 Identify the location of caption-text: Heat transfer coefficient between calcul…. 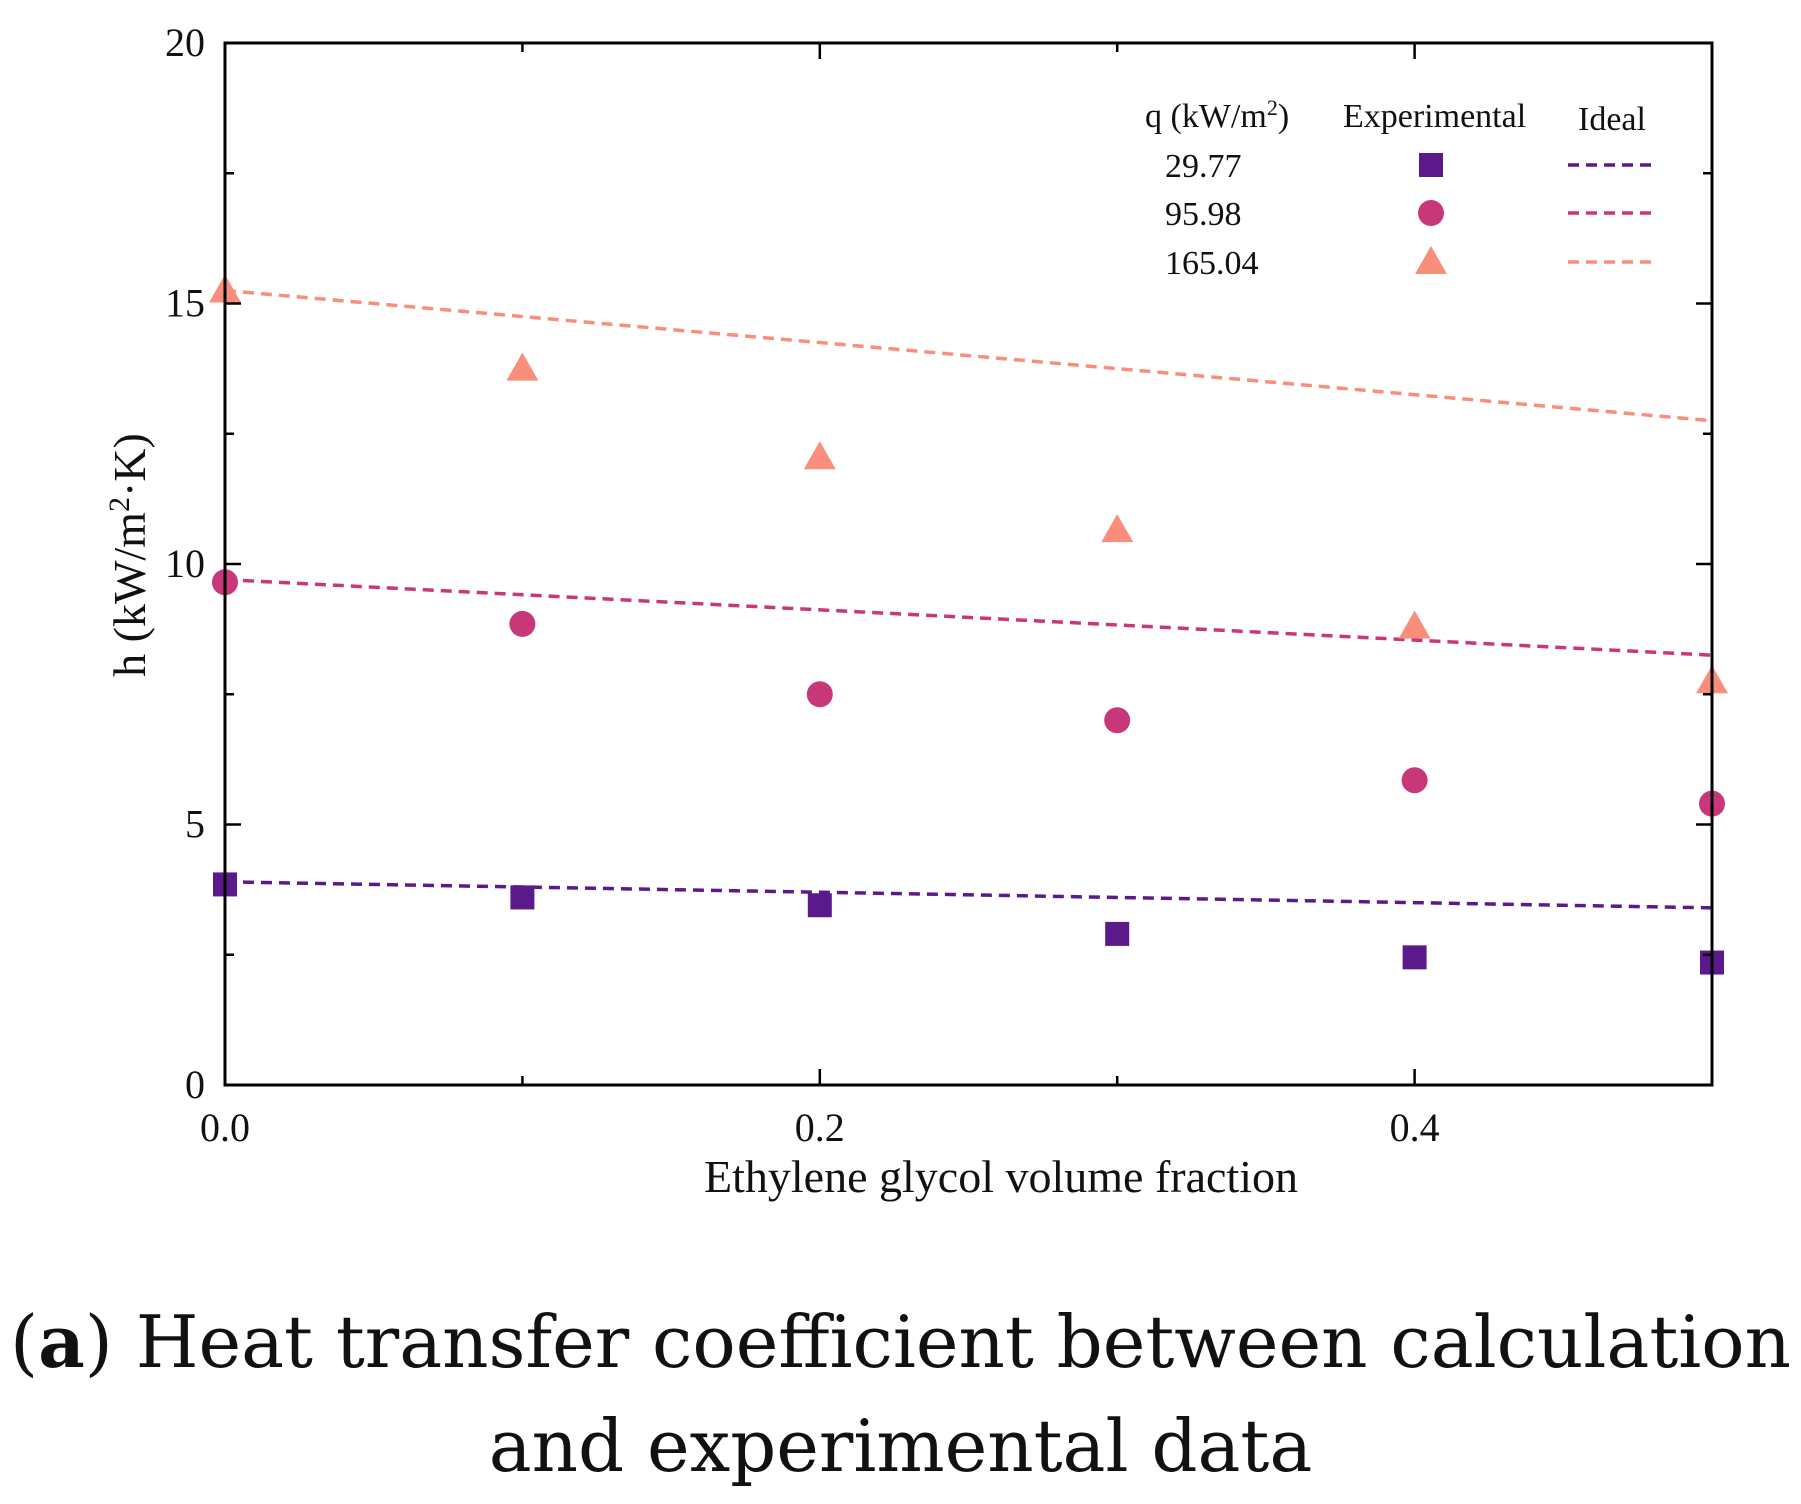
(951, 1342).